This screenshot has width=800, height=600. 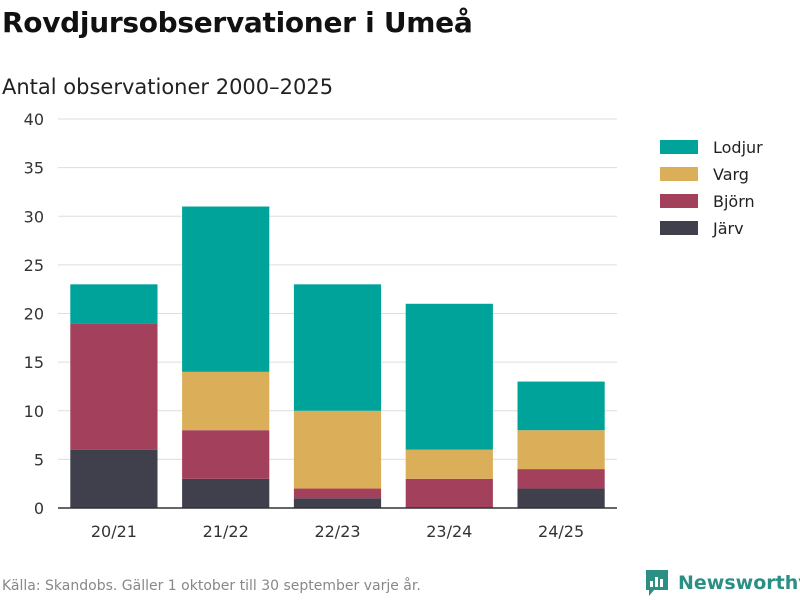 What do you see at coordinates (34, 411) in the screenshot?
I see `y-tick-label: 10` at bounding box center [34, 411].